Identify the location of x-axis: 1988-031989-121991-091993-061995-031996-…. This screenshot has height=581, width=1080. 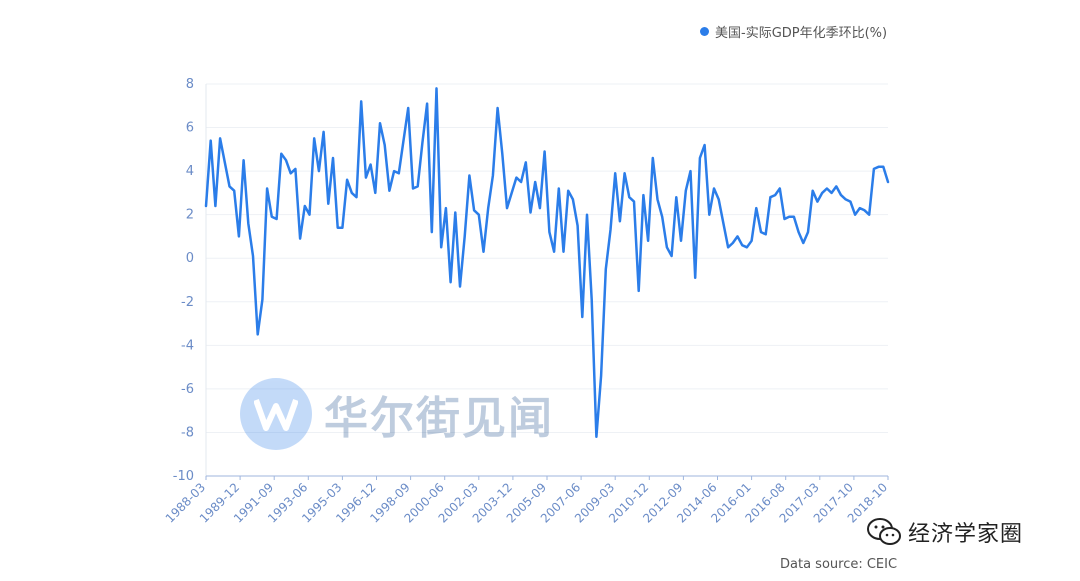
(526, 500).